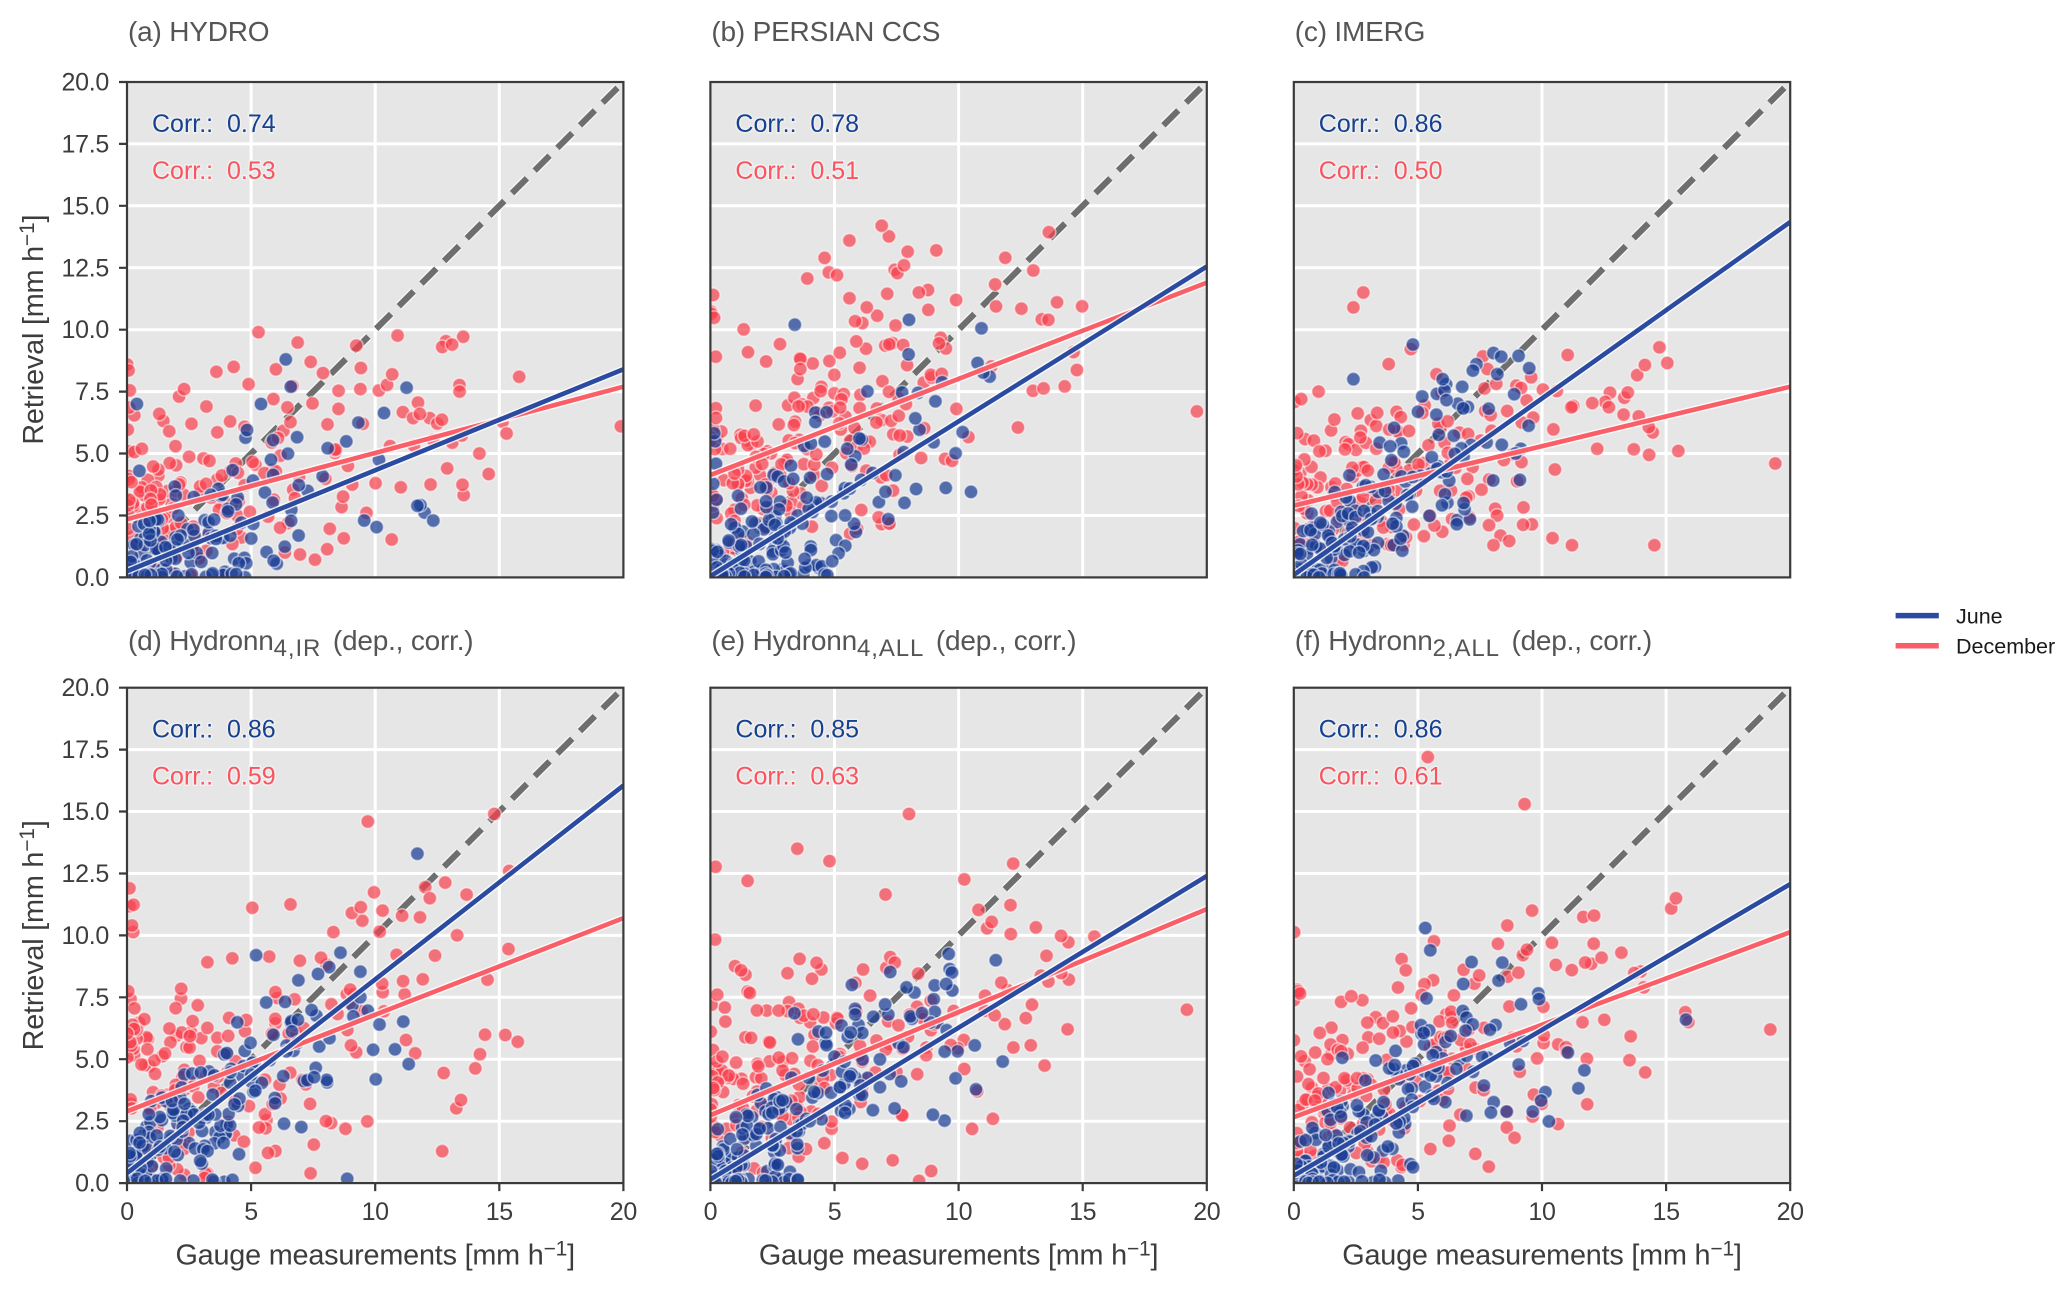  Describe the element at coordinates (797, 777) in the screenshot. I see `svg-text: Corr.: 0.63` at that location.